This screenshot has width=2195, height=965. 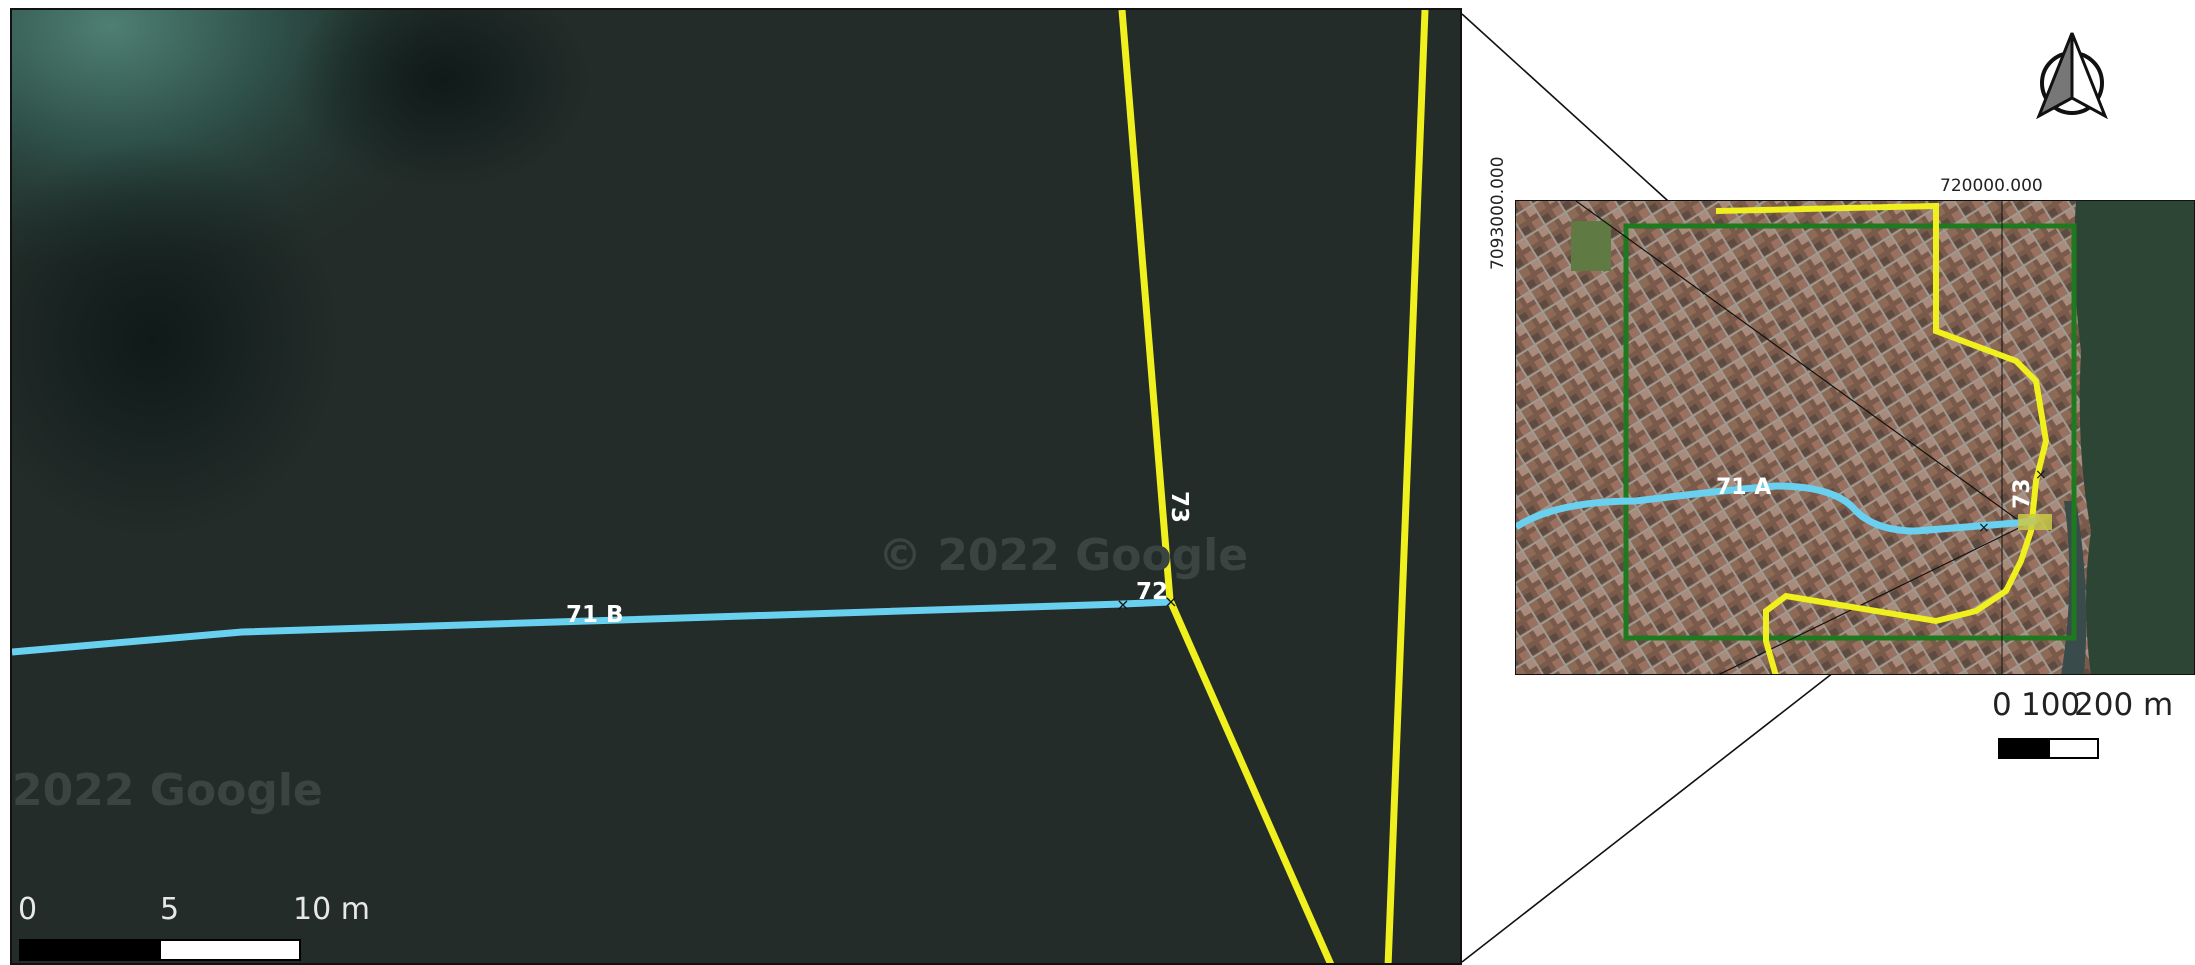 What do you see at coordinates (2051, 705) in the screenshot?
I see `scale-tick-label: 100` at bounding box center [2051, 705].